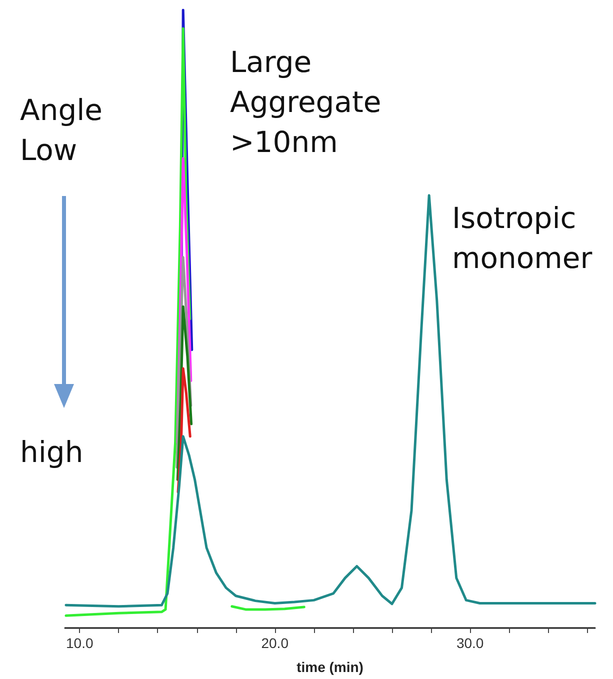 The height and width of the screenshot is (679, 613). What do you see at coordinates (306, 102) in the screenshot?
I see `annotation: Large Aggregate >10nm` at bounding box center [306, 102].